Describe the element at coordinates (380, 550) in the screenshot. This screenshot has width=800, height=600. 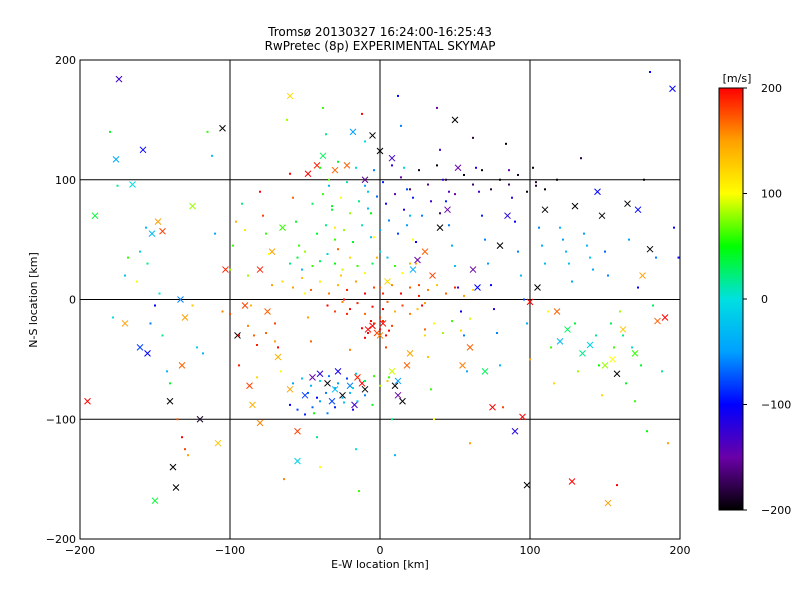
I see `x-tick-label: 0` at that location.